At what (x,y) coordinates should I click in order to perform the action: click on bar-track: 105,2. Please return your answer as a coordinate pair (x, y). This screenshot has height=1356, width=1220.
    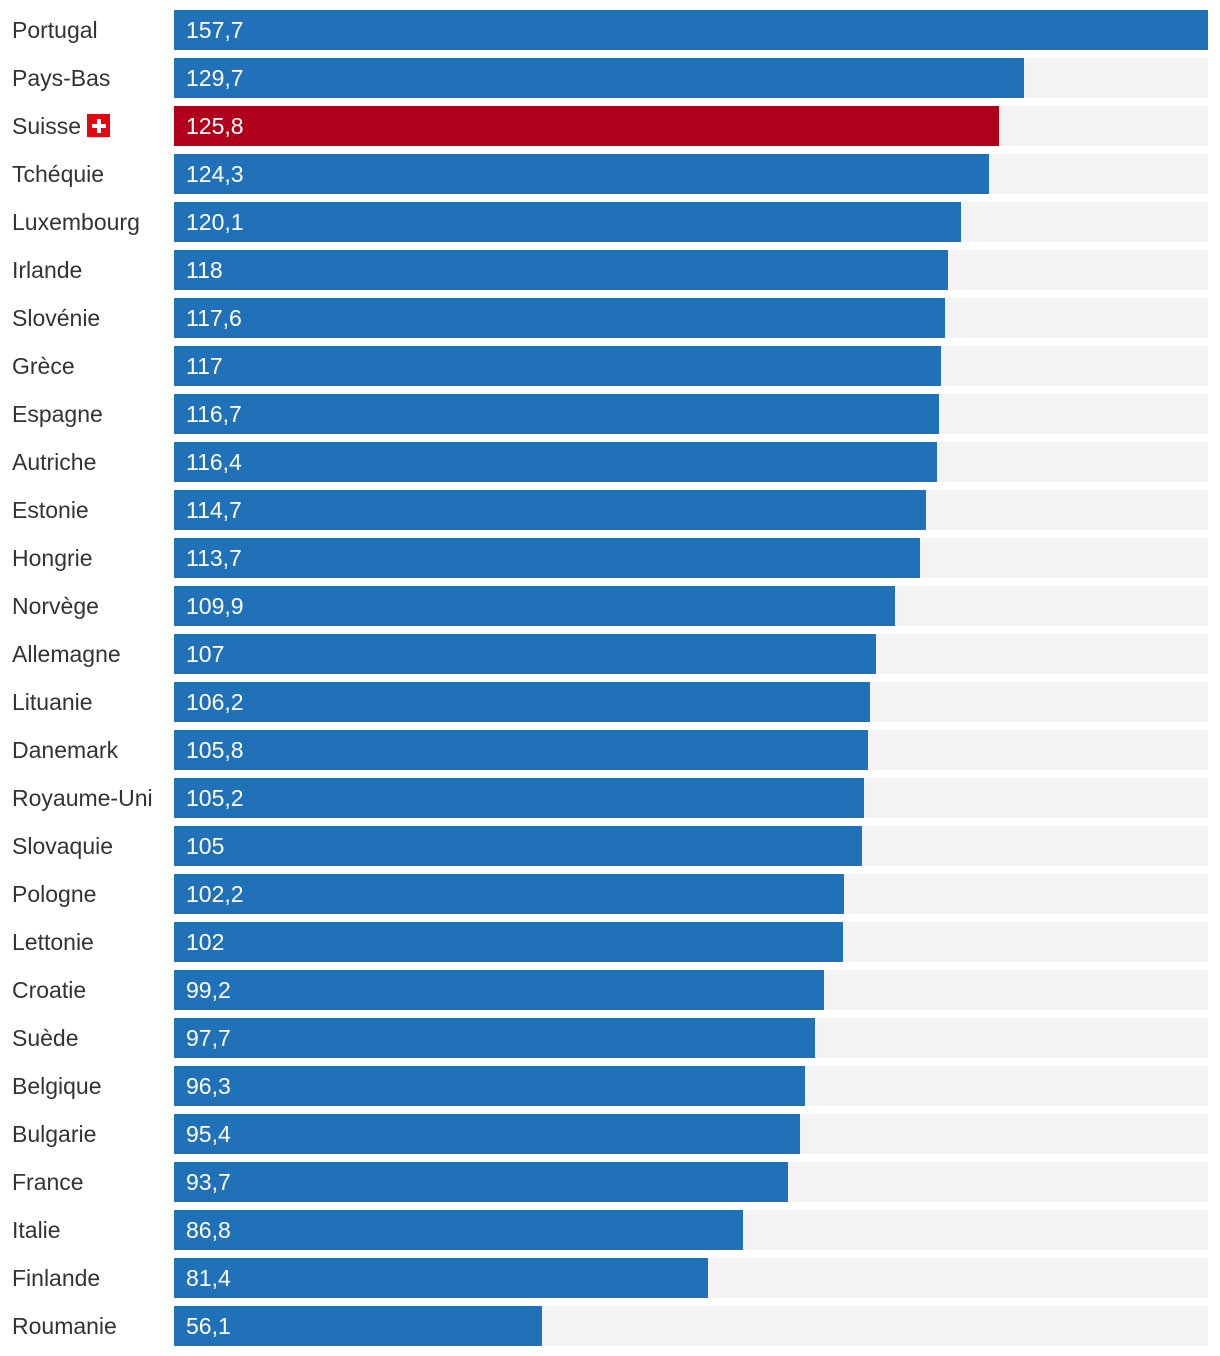
    Looking at the image, I should click on (691, 798).